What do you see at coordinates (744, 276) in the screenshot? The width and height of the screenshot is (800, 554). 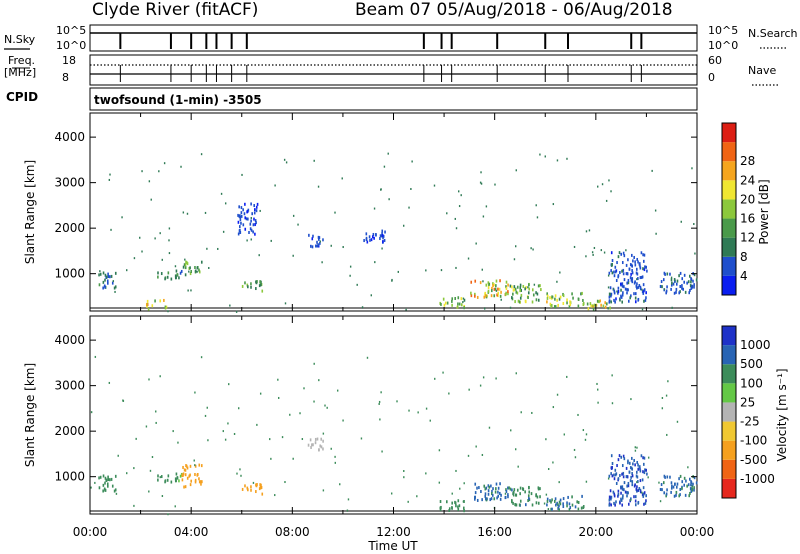 I see `colorbar-tick-label: 4` at bounding box center [744, 276].